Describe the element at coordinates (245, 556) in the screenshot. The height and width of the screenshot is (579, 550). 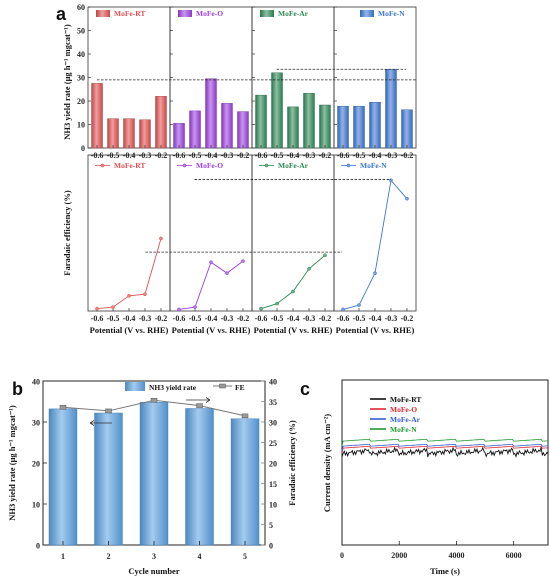
I see `xtick-label: 5` at that location.